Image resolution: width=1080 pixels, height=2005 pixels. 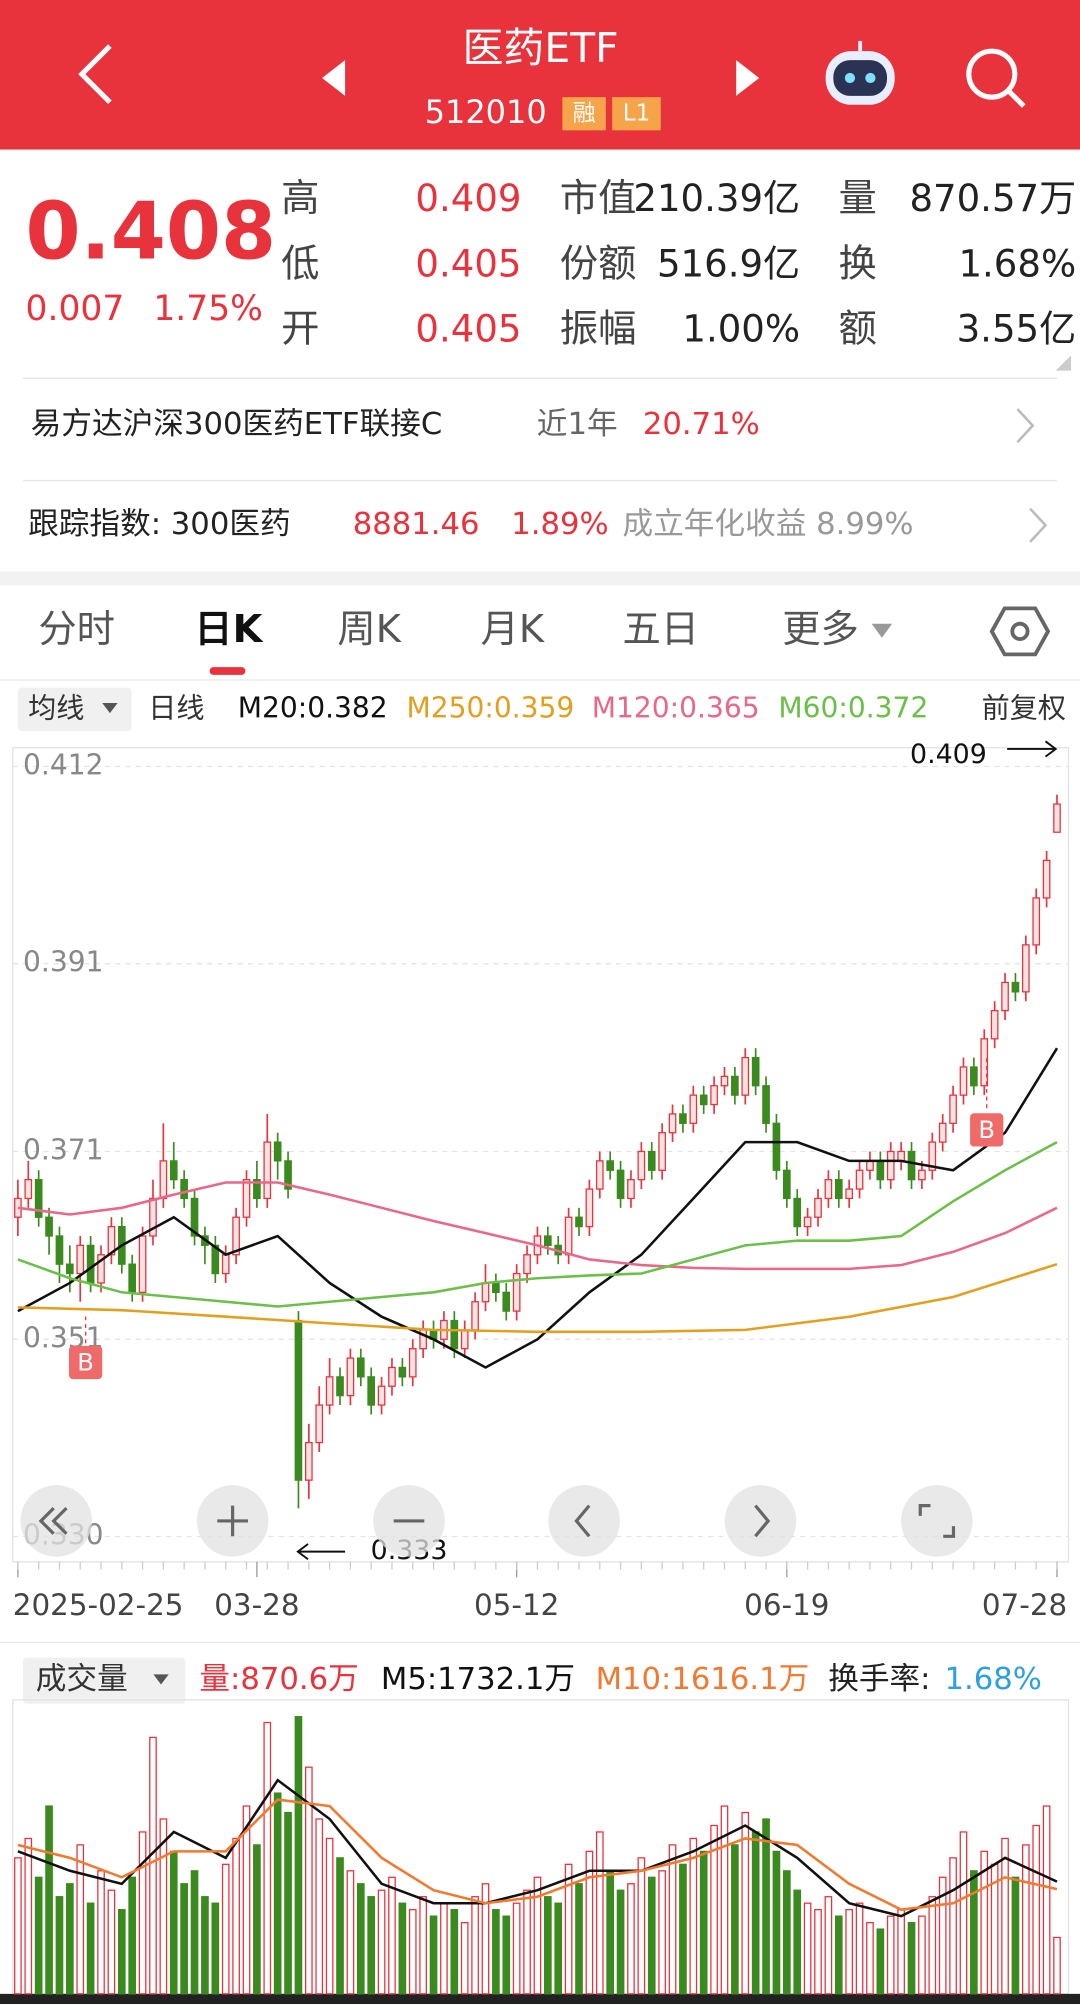 I want to click on index-value: 8881.46, so click(x=416, y=524).